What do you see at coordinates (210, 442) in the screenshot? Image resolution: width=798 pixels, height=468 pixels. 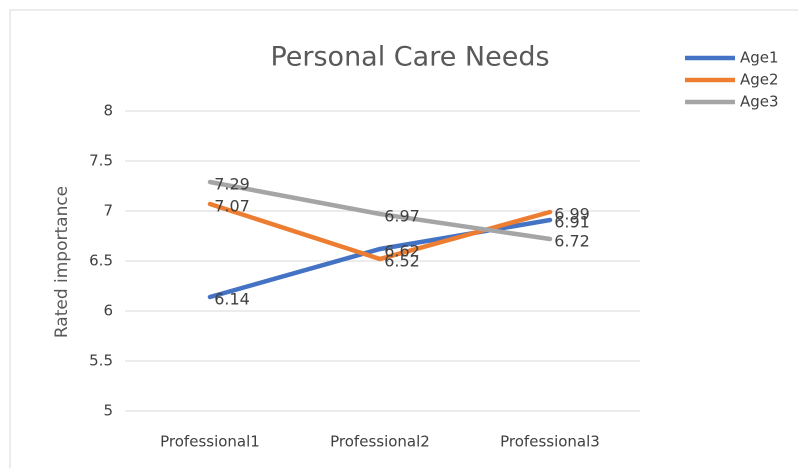 I see `x-tick-label: Professional1` at bounding box center [210, 442].